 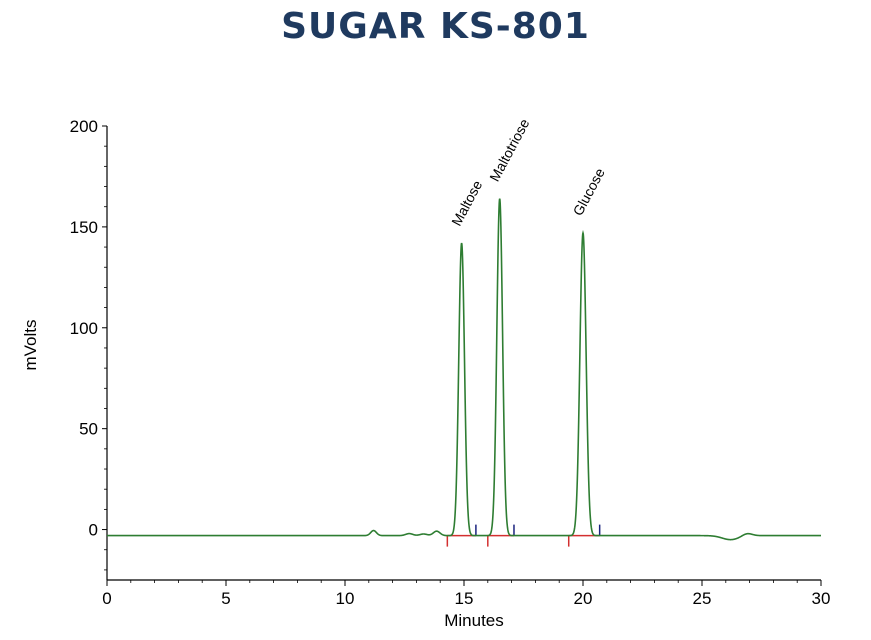 I want to click on chart-title: SUGAR KS-801, so click(x=435, y=26).